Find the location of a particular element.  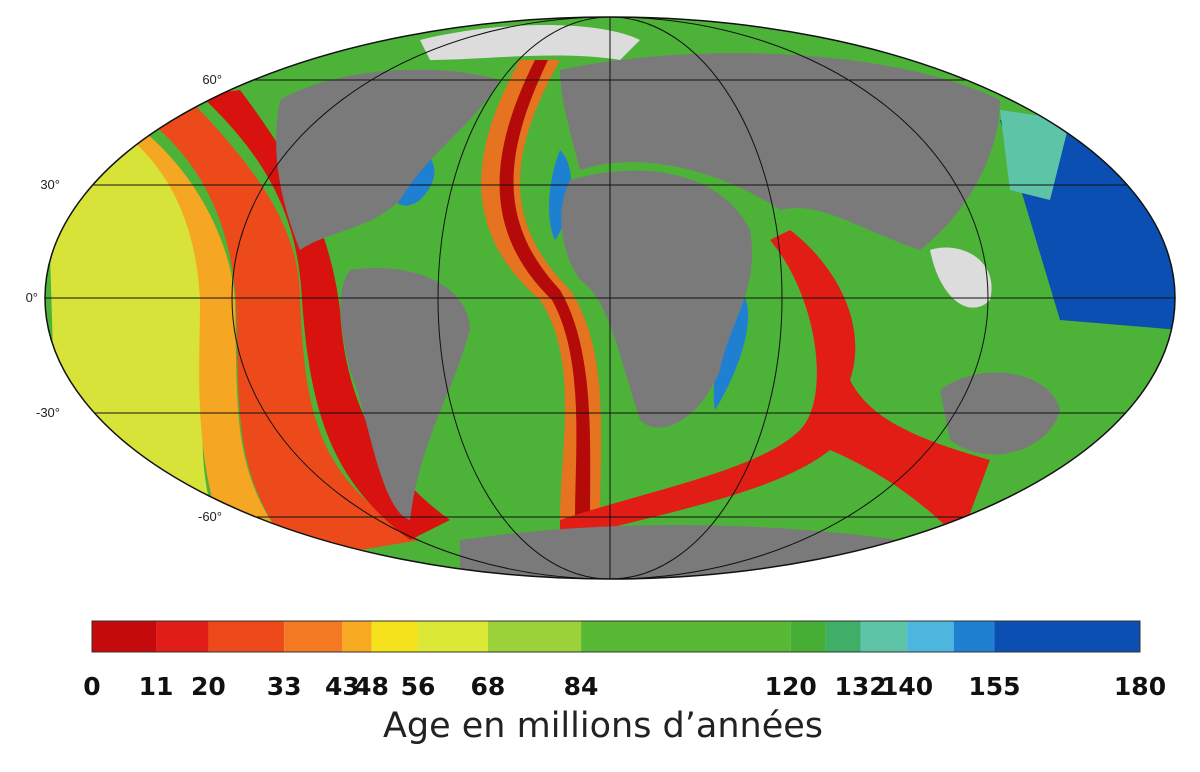

colorbar-label: Age en millions d’années is located at coordinates (603, 726).